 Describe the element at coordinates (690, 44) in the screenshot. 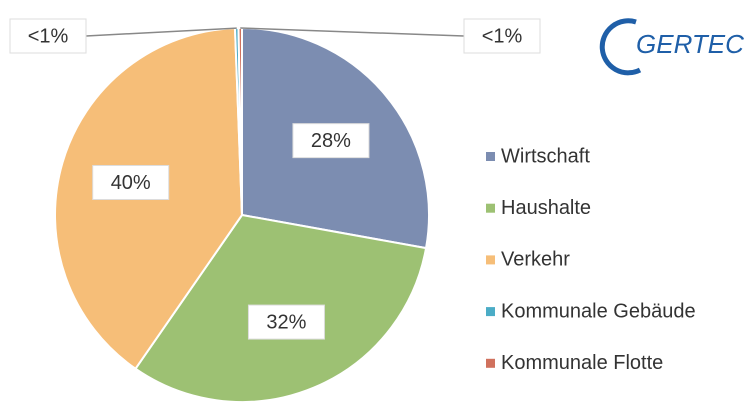

I see `logo: GERTEC` at that location.